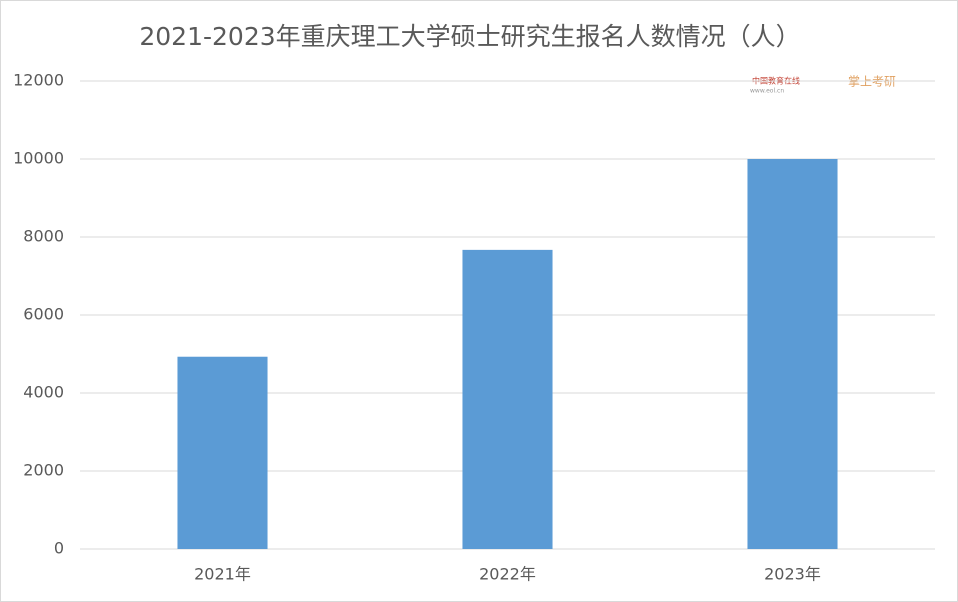  Describe the element at coordinates (469, 36) in the screenshot. I see `chart-title: 2021-2023年重庆理工大学硕士研究生报名人数情况（人）` at that location.